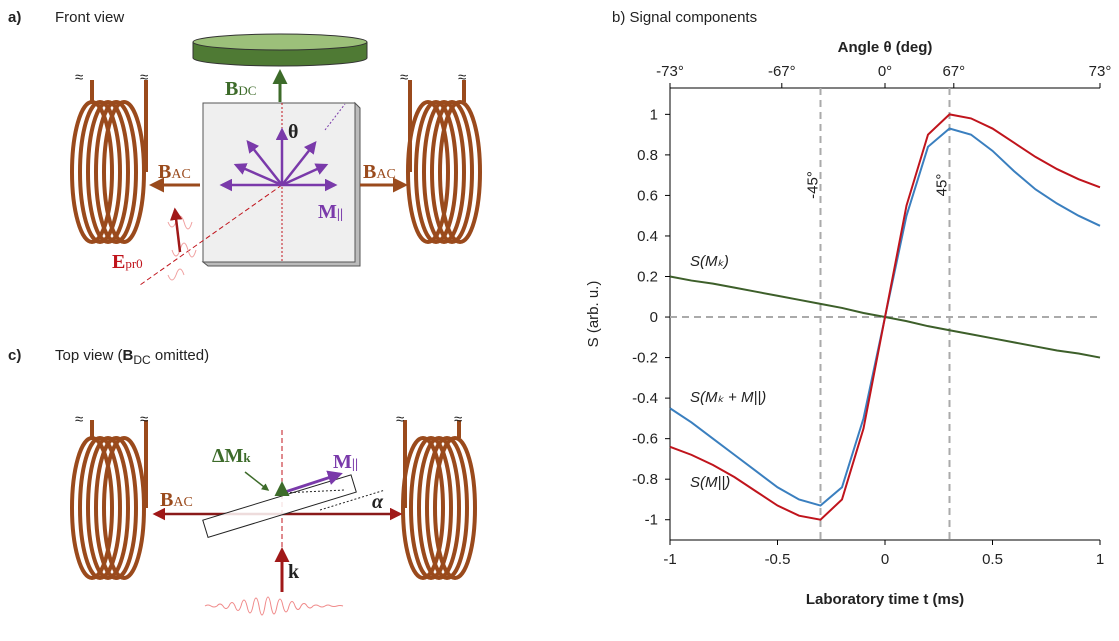 Image resolution: width=1119 pixels, height=641 pixels. Describe the element at coordinates (280, 42) in the screenshot. I see `magnet-top` at that location.